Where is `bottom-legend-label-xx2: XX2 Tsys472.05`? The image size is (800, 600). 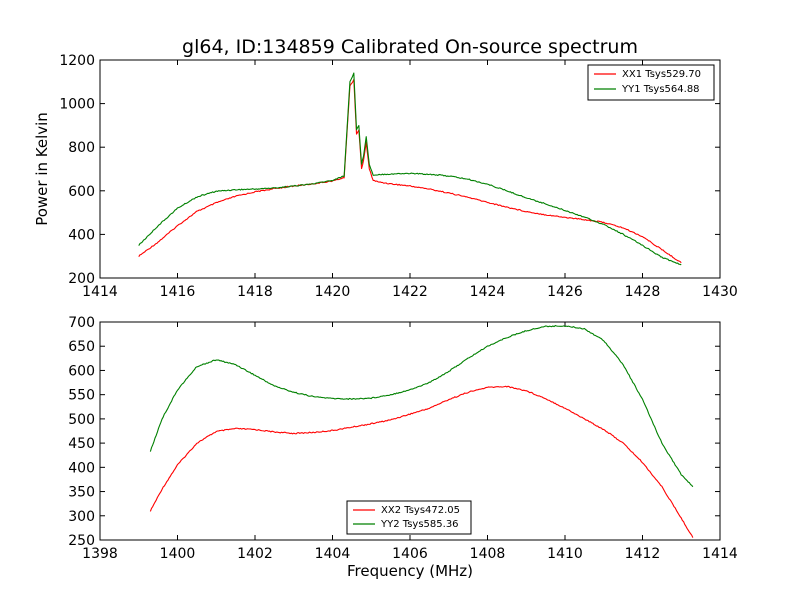
bottom-legend-label-xx2: XX2 Tsys472.05 is located at coordinates (420, 510).